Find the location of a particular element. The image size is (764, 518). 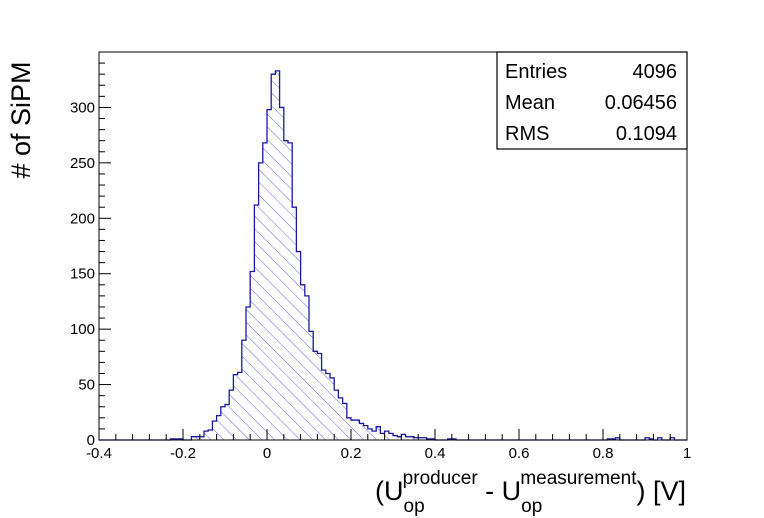

x-axis-title-sup2: measurement is located at coordinates (578, 478).